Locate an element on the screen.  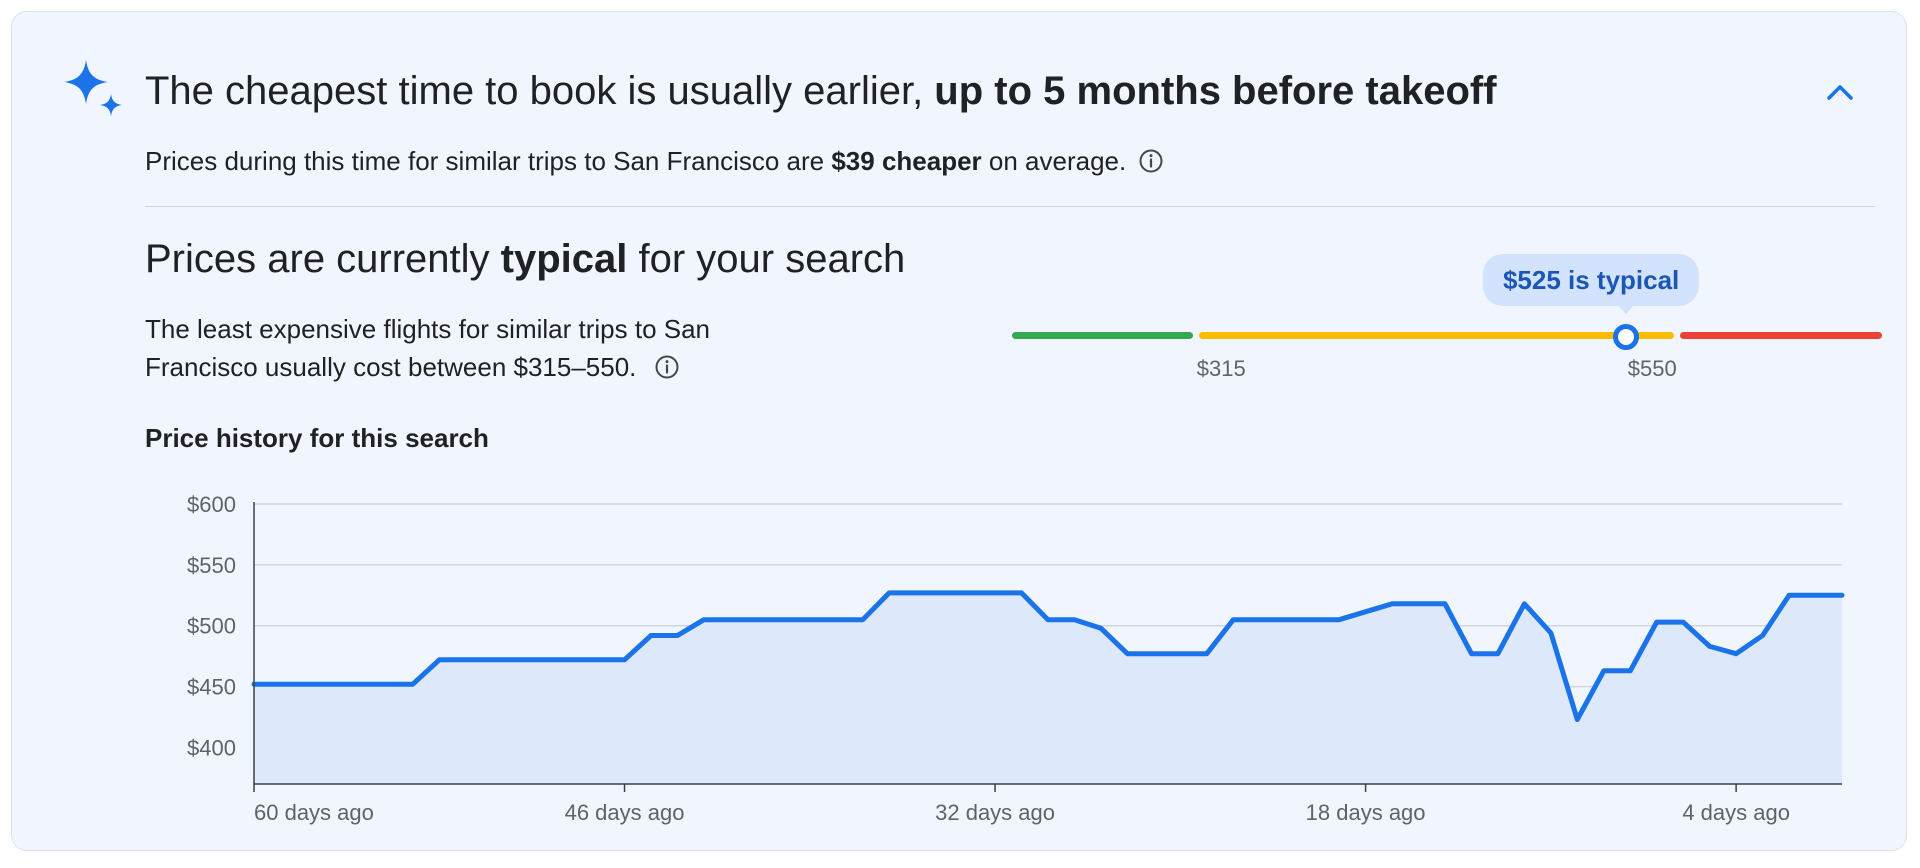
price-history-line is located at coordinates (1048, 656).